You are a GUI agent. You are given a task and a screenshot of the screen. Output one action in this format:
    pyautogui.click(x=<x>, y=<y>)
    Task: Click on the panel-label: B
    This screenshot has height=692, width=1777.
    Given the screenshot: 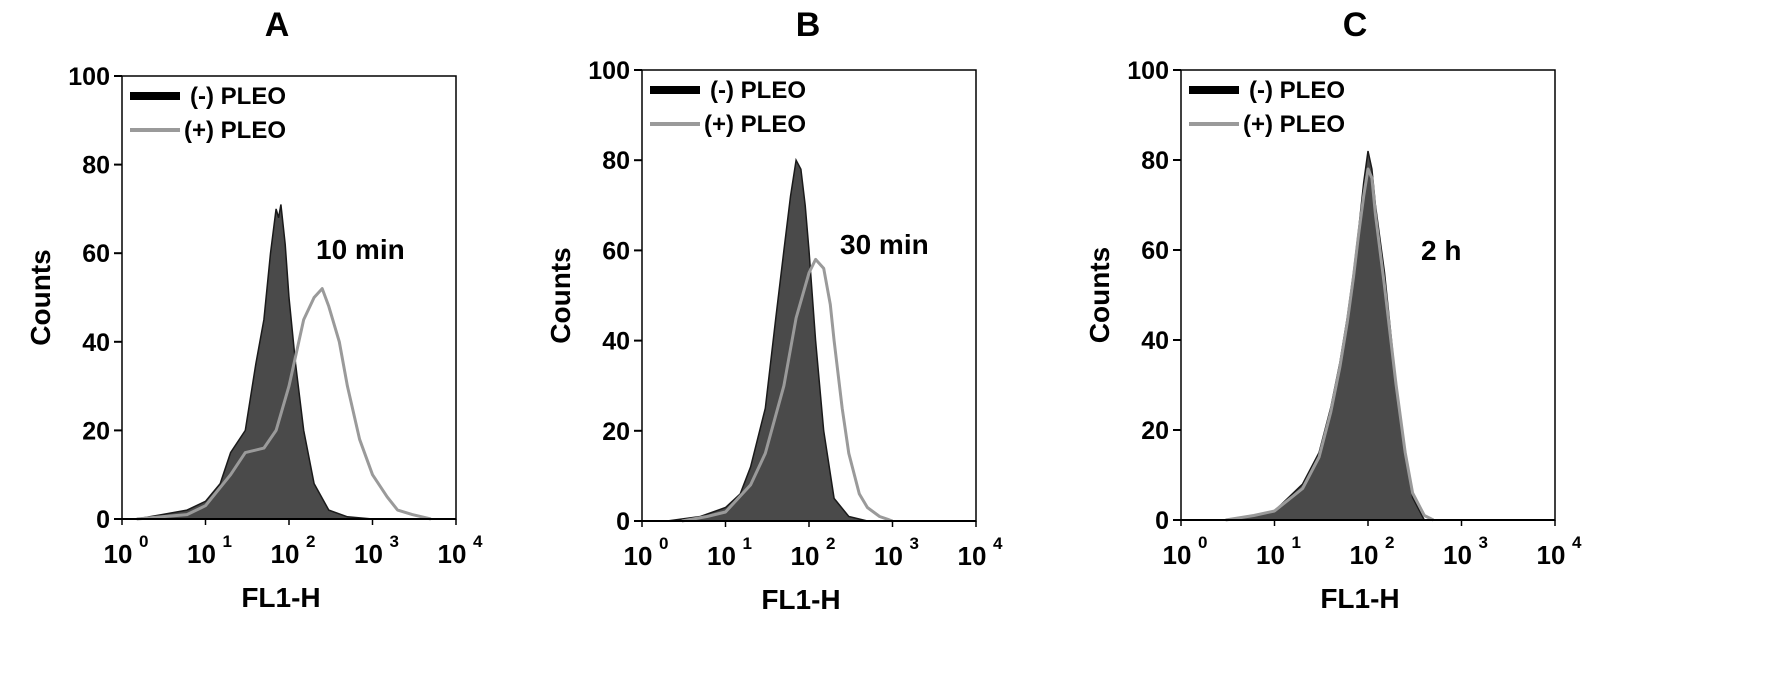 What is the action you would take?
    pyautogui.click(x=808, y=25)
    